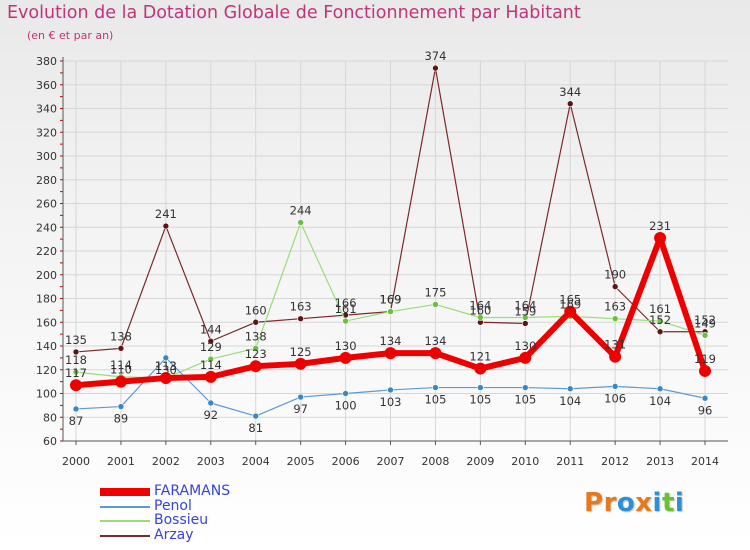 This screenshot has height=550, width=750. Describe the element at coordinates (46, 299) in the screenshot. I see `y-tick-label: 180` at that location.